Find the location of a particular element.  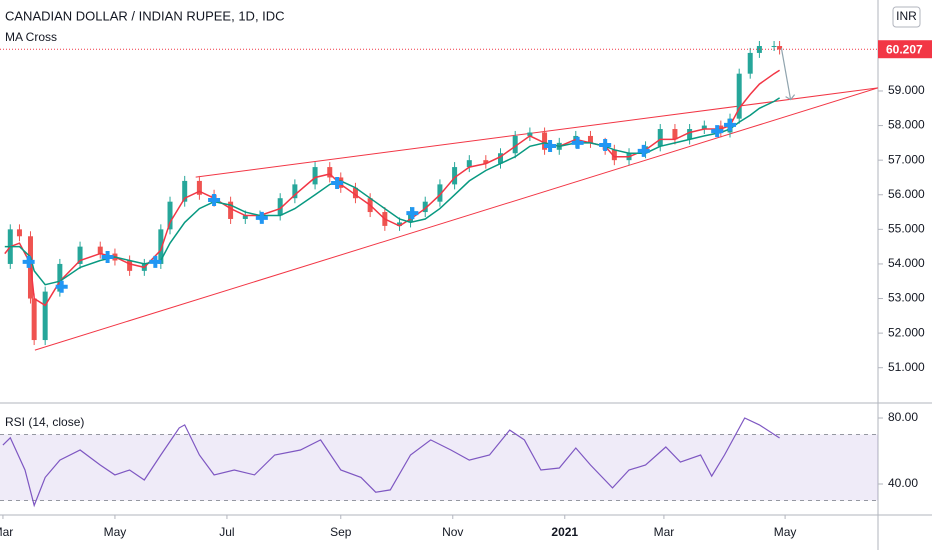

chart-title: CANADIAN DOLLAR / INDIAN RUPEE, 1D, IDC is located at coordinates (145, 15).